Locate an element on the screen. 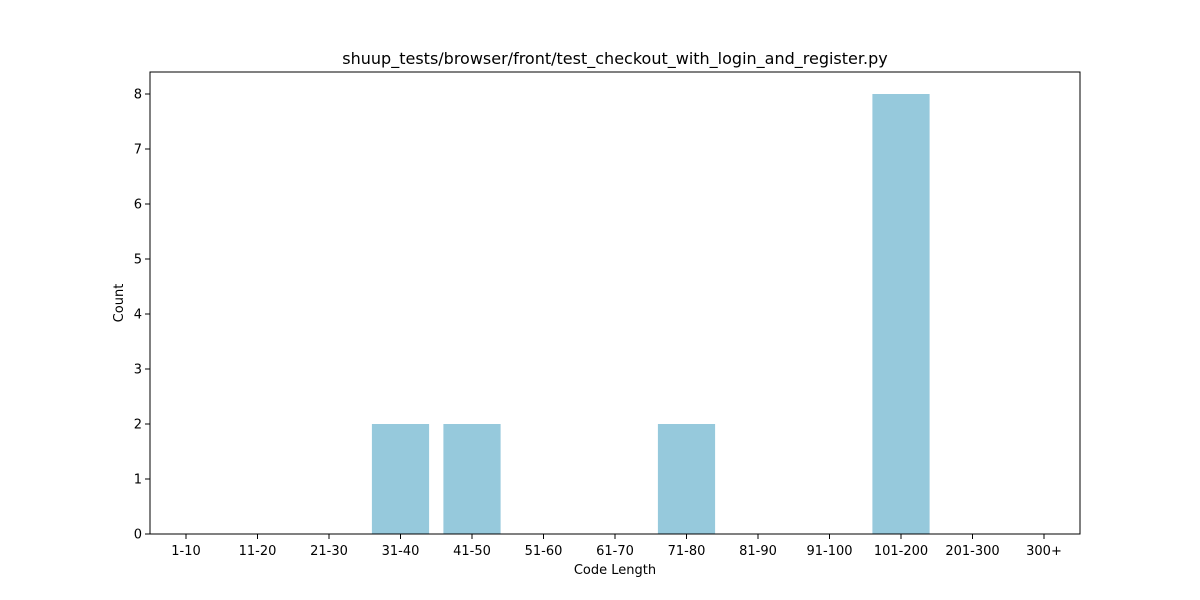  y-tick-label: 2 is located at coordinates (138, 425).